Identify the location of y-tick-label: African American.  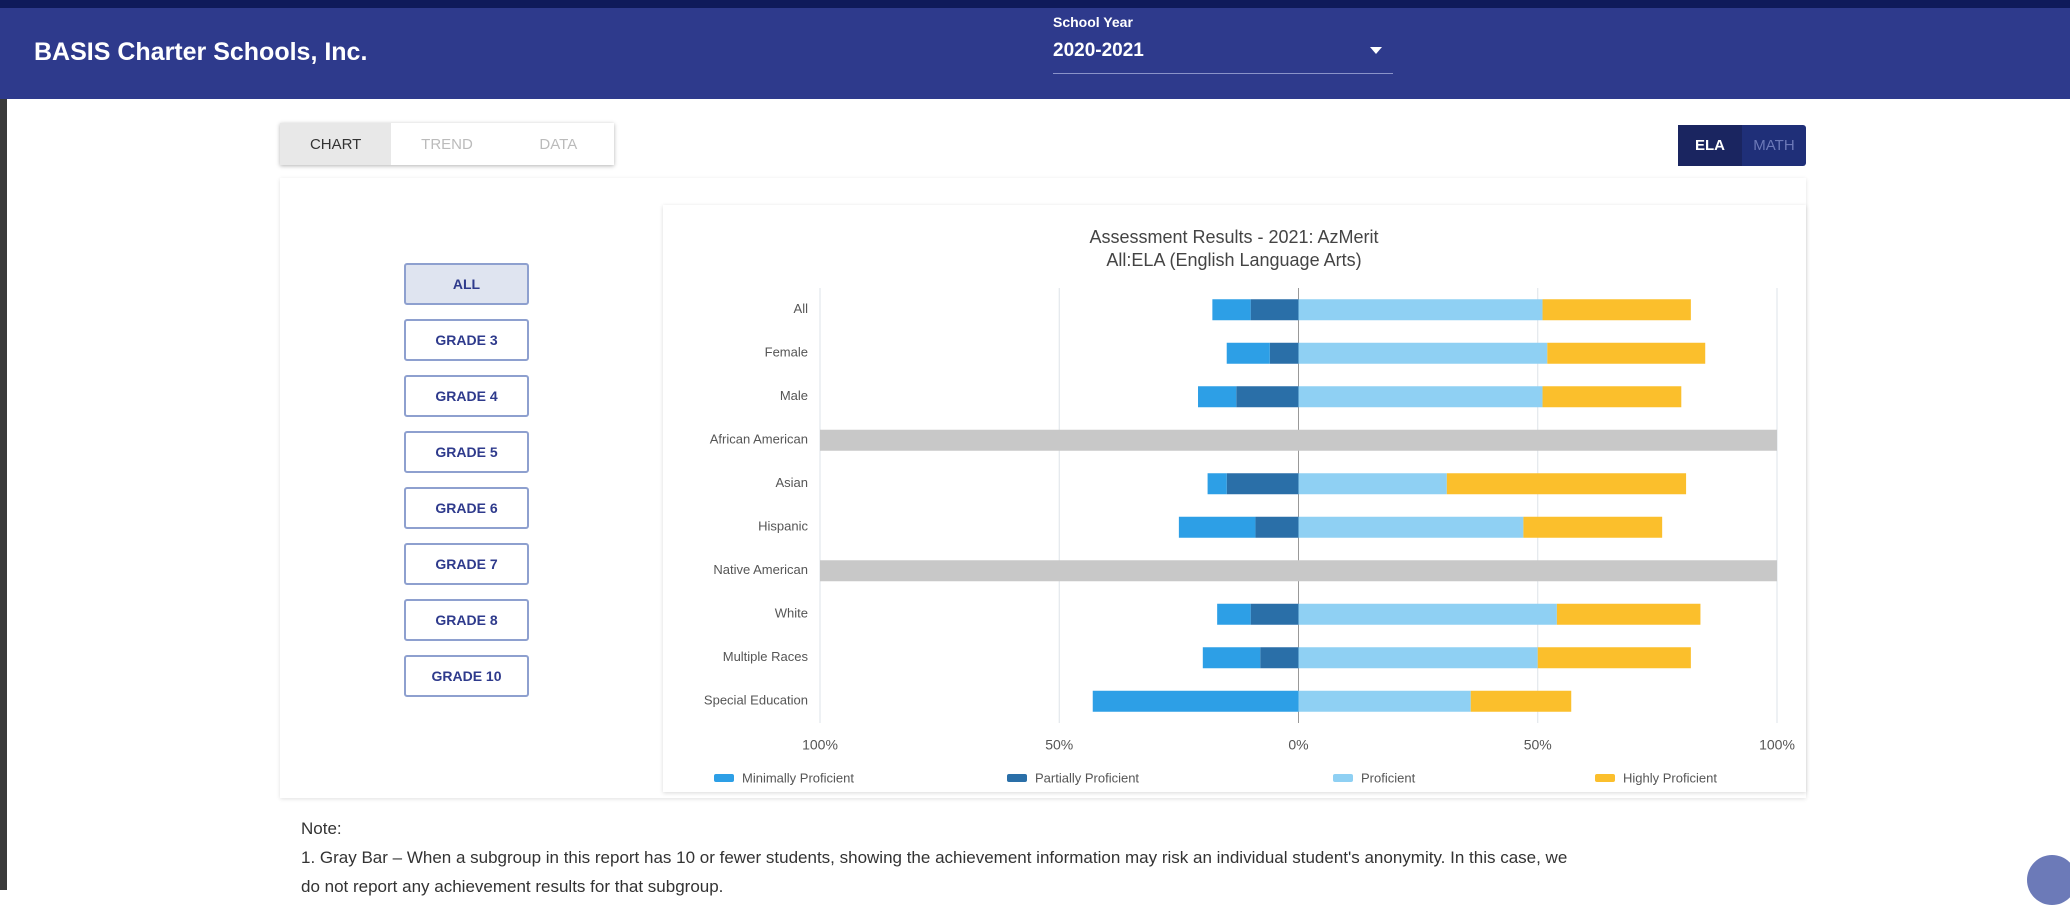
(759, 439).